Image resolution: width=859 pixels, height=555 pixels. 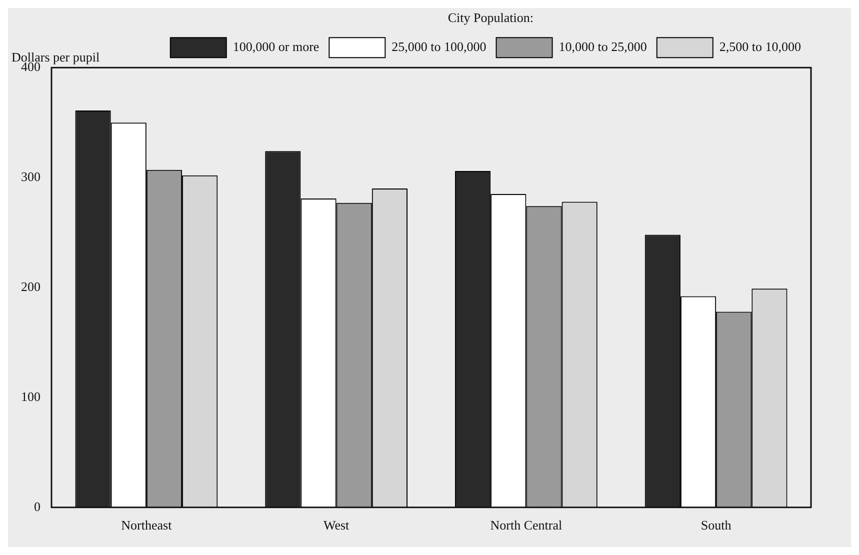 I want to click on y-tick-label: 200, so click(x=30, y=286).